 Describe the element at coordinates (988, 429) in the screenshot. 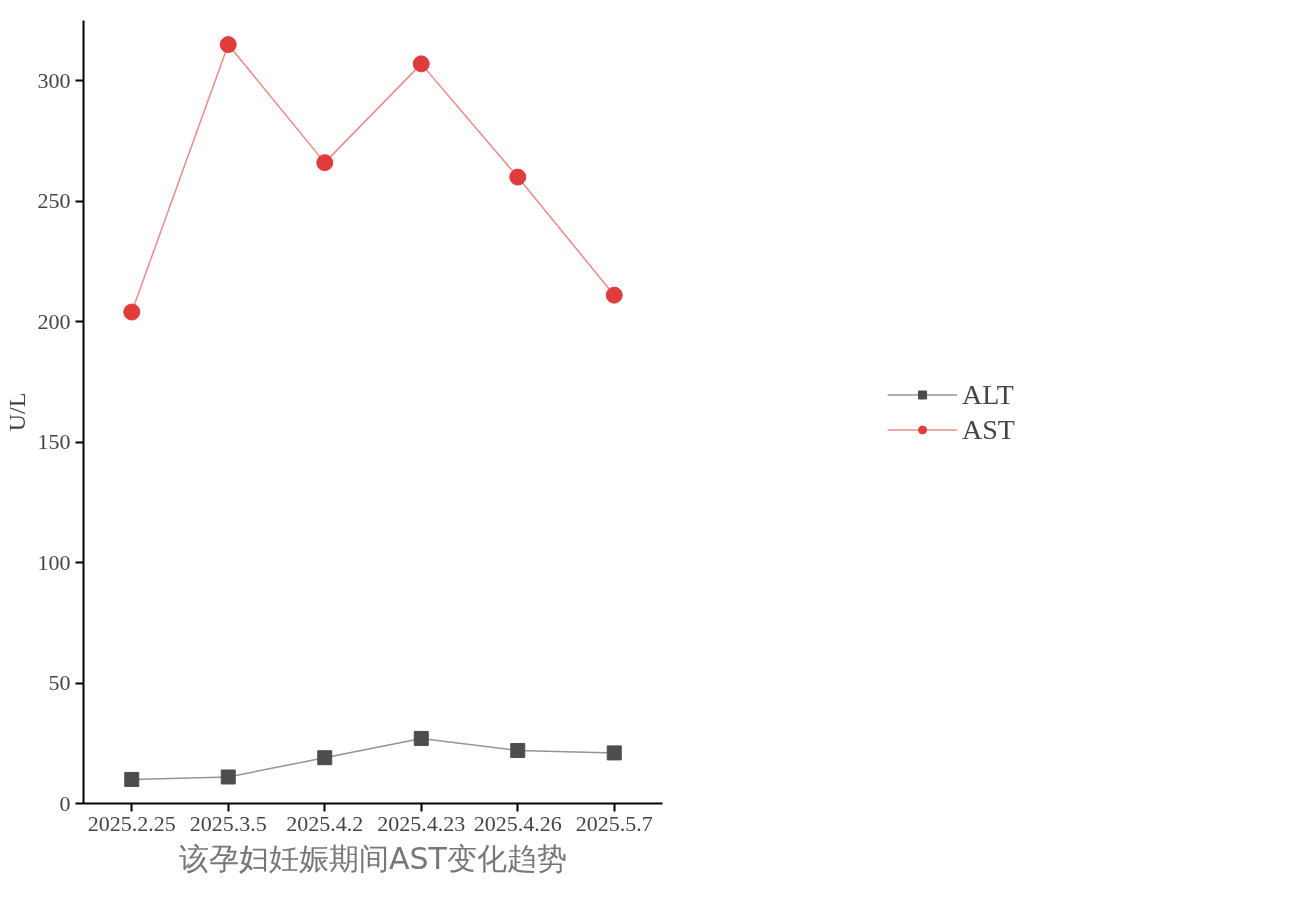

I see `legend-label: AST` at that location.